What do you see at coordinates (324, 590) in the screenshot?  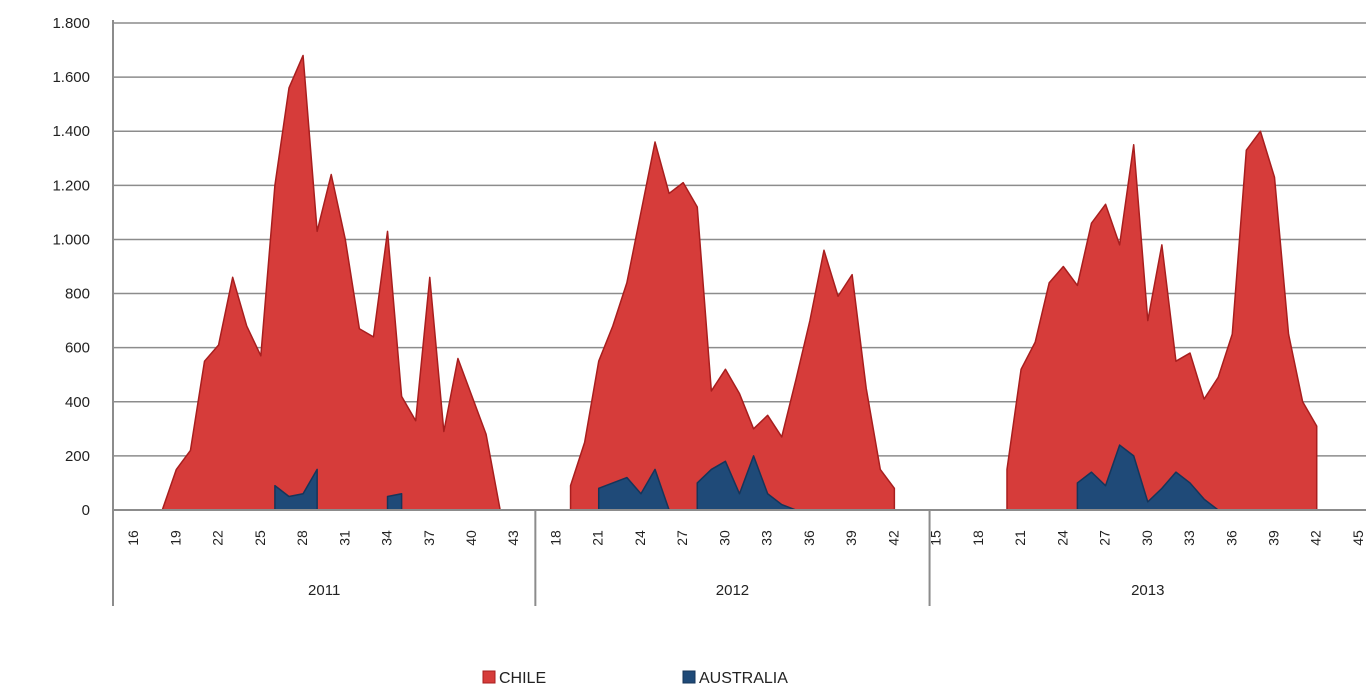 I see `x-group-label: 2011` at bounding box center [324, 590].